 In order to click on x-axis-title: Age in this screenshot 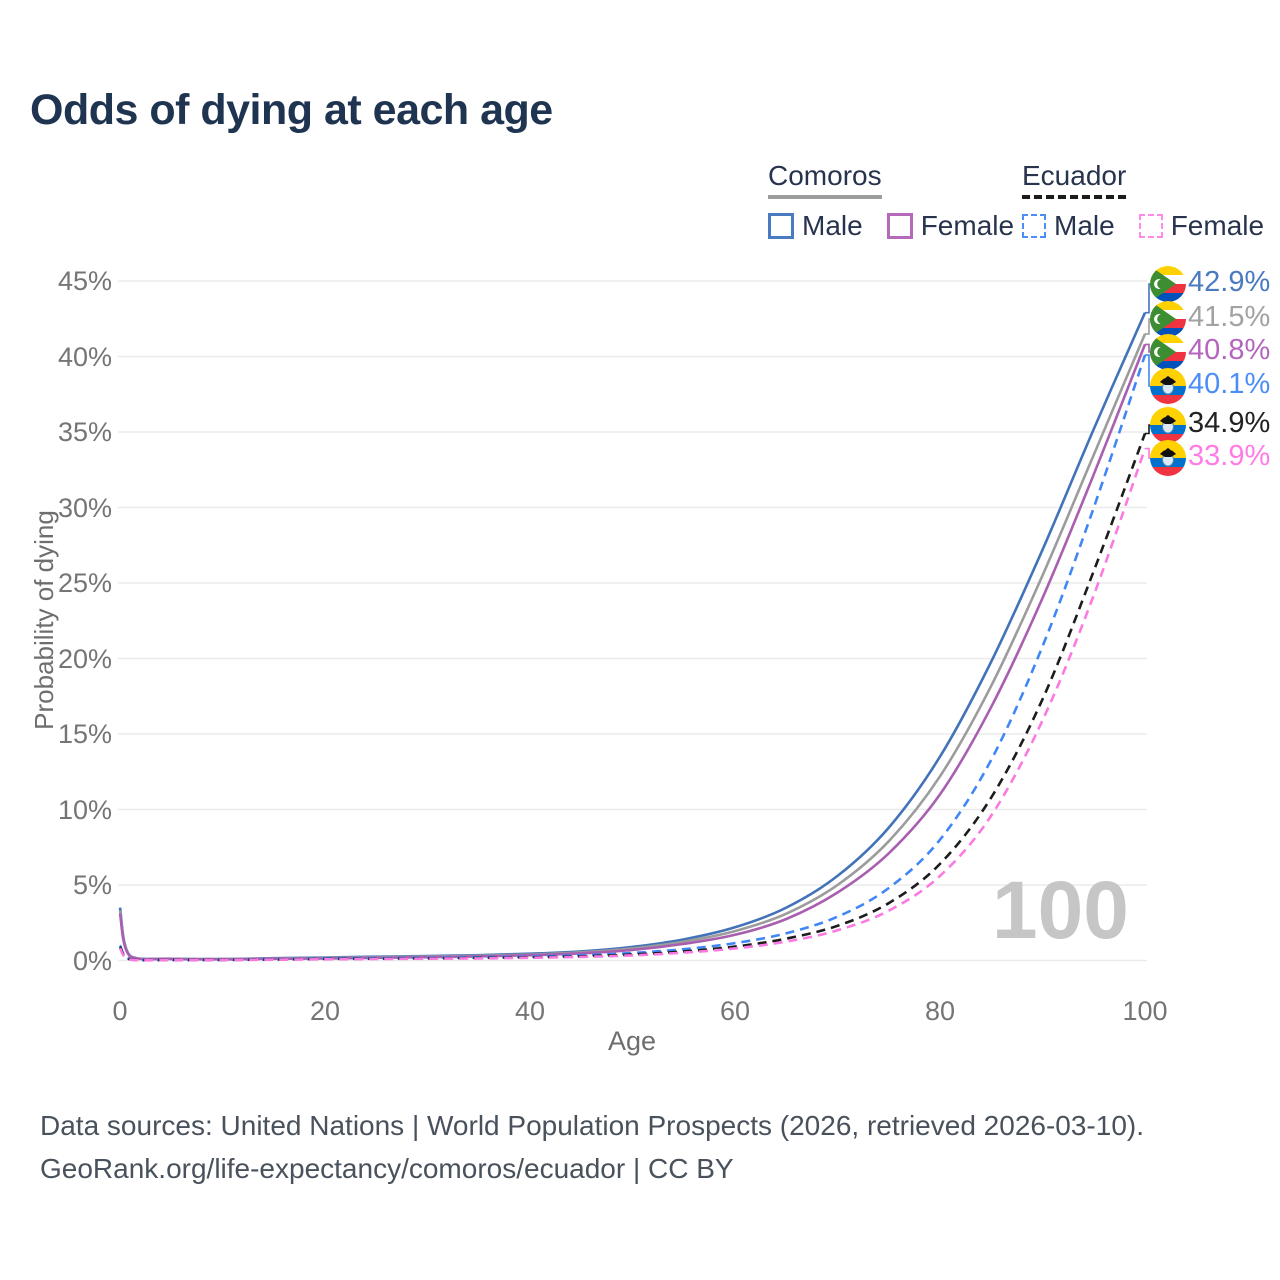, I will do `click(632, 1041)`.